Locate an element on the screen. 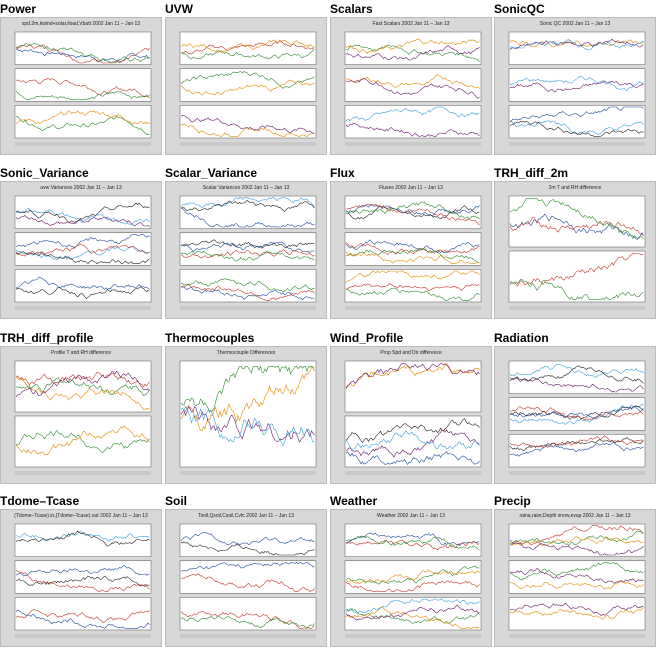 The width and height of the screenshot is (656, 662). thumbnail-title: Sonic_Variance is located at coordinates (44, 173).